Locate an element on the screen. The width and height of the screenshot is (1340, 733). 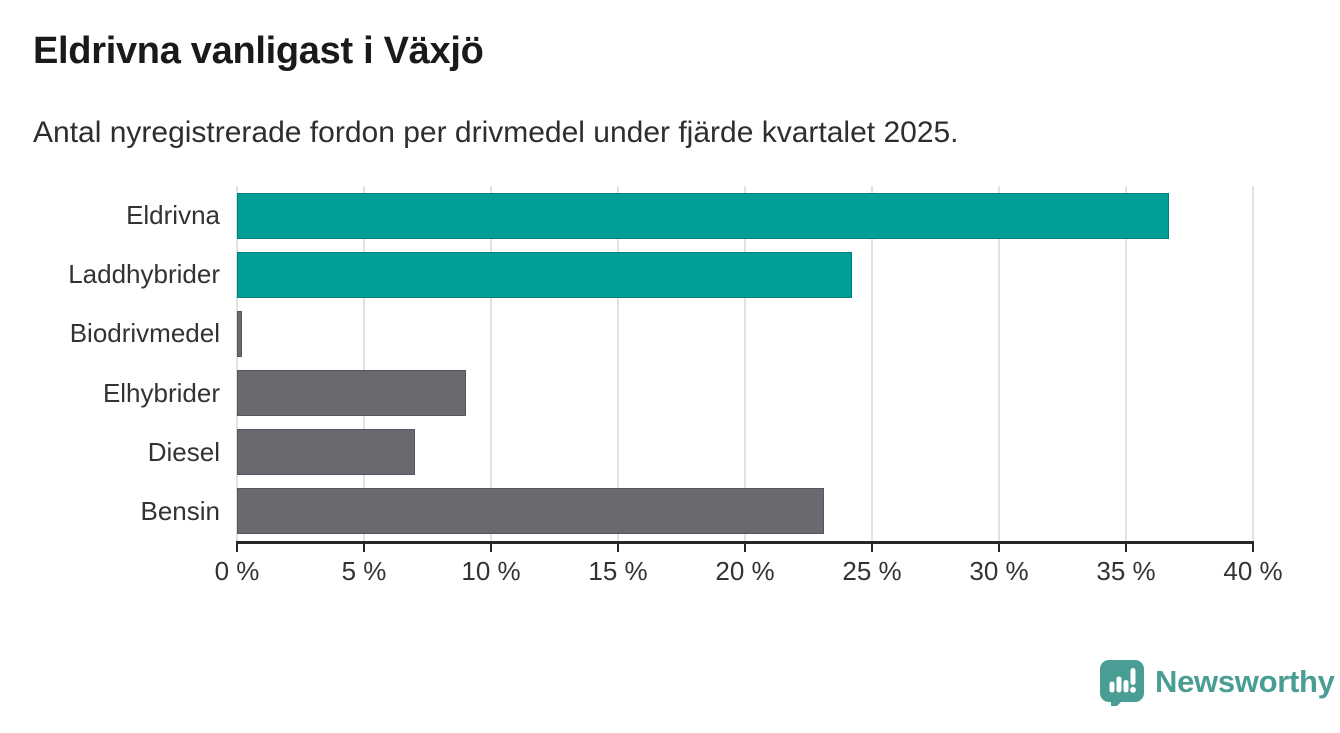
category-label: Elhybrider is located at coordinates (161, 392).